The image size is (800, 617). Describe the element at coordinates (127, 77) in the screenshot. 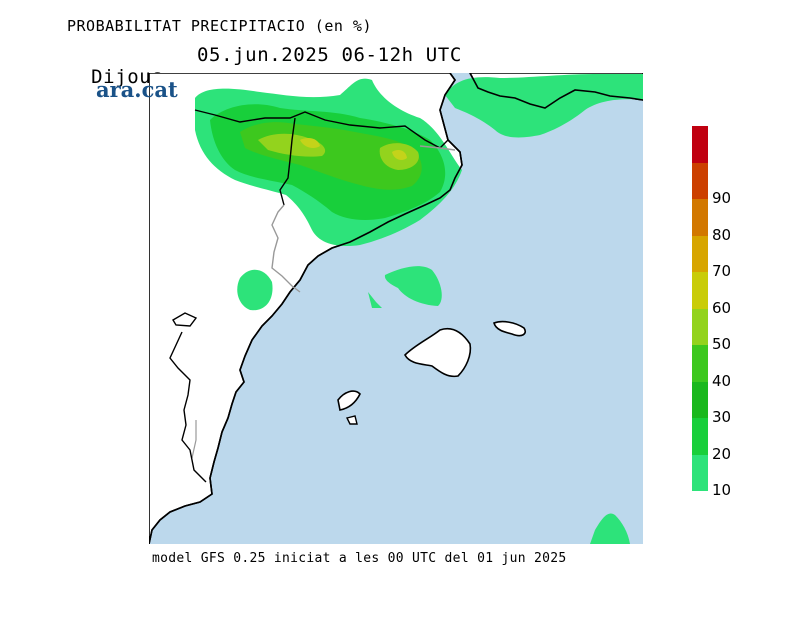

I see `forecast-day: Dijous` at that location.